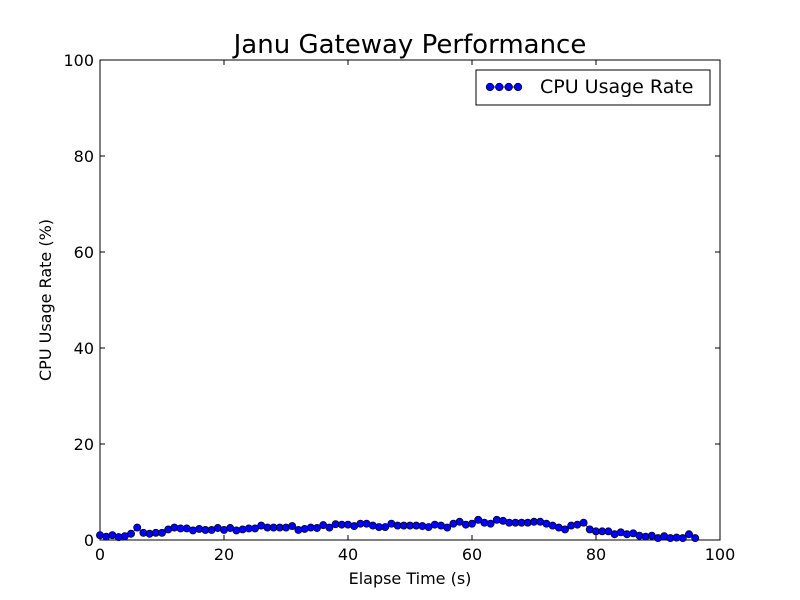 The image size is (800, 600). Describe the element at coordinates (84, 252) in the screenshot. I see `y-tick-label: 60` at that location.